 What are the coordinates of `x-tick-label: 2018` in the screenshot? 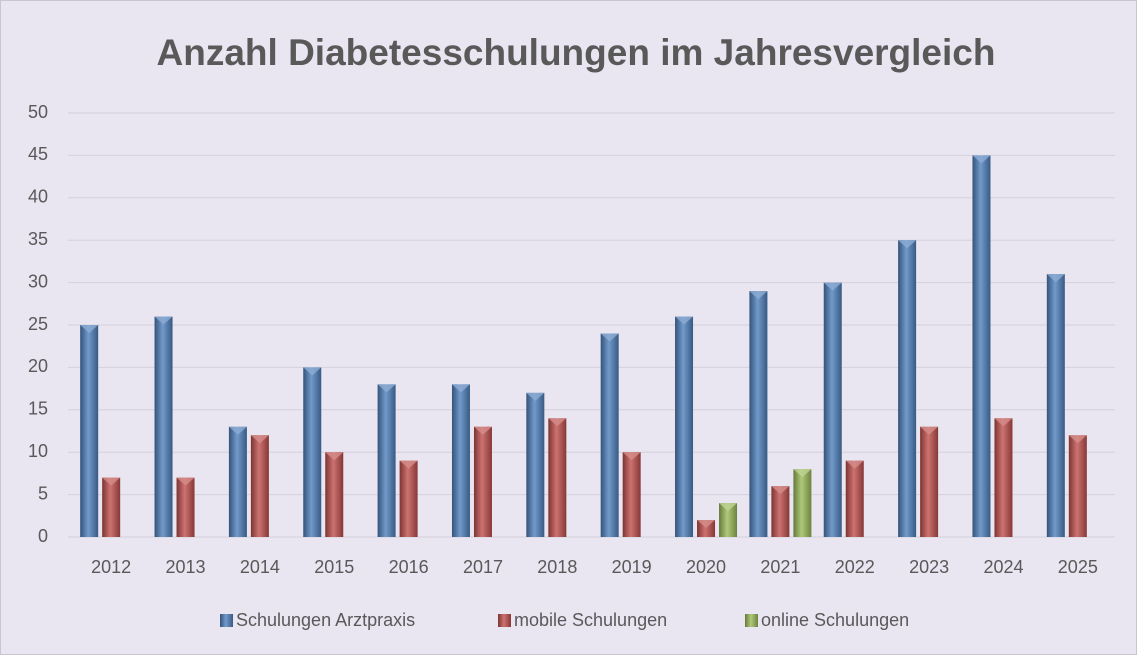 It's located at (557, 567).